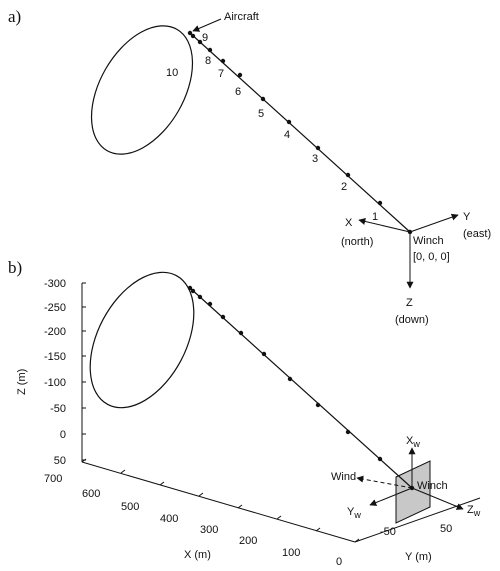  Describe the element at coordinates (248, 541) in the screenshot. I see `x-tick-label: 200` at that location.